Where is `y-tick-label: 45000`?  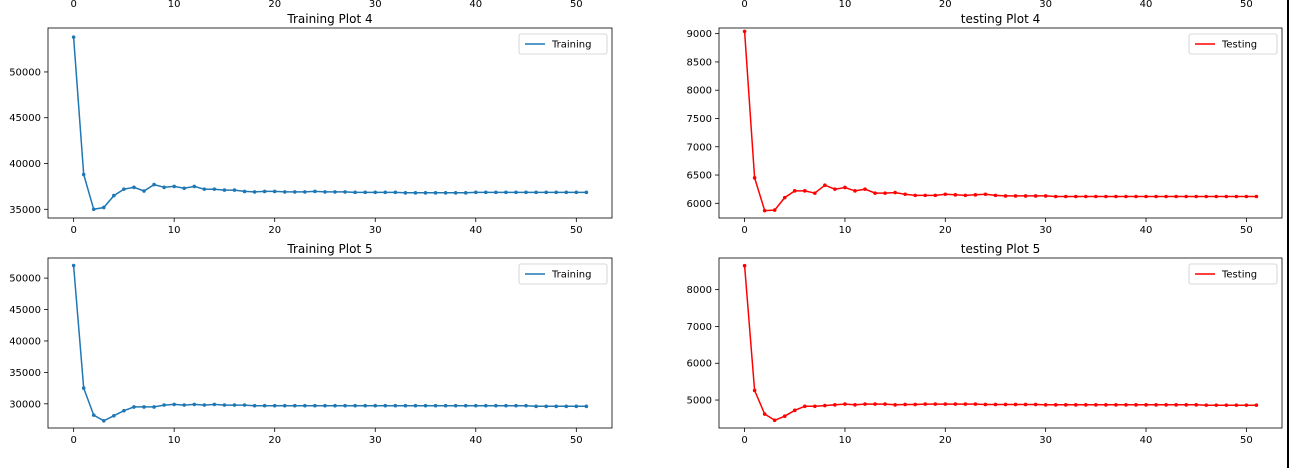
y-tick-label: 45000 is located at coordinates (25, 310).